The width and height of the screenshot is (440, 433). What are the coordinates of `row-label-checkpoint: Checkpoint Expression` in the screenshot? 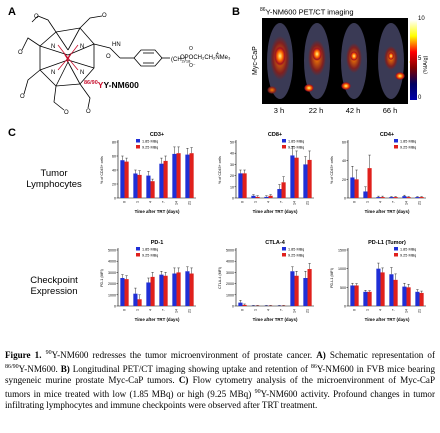 It's located at (54, 286).